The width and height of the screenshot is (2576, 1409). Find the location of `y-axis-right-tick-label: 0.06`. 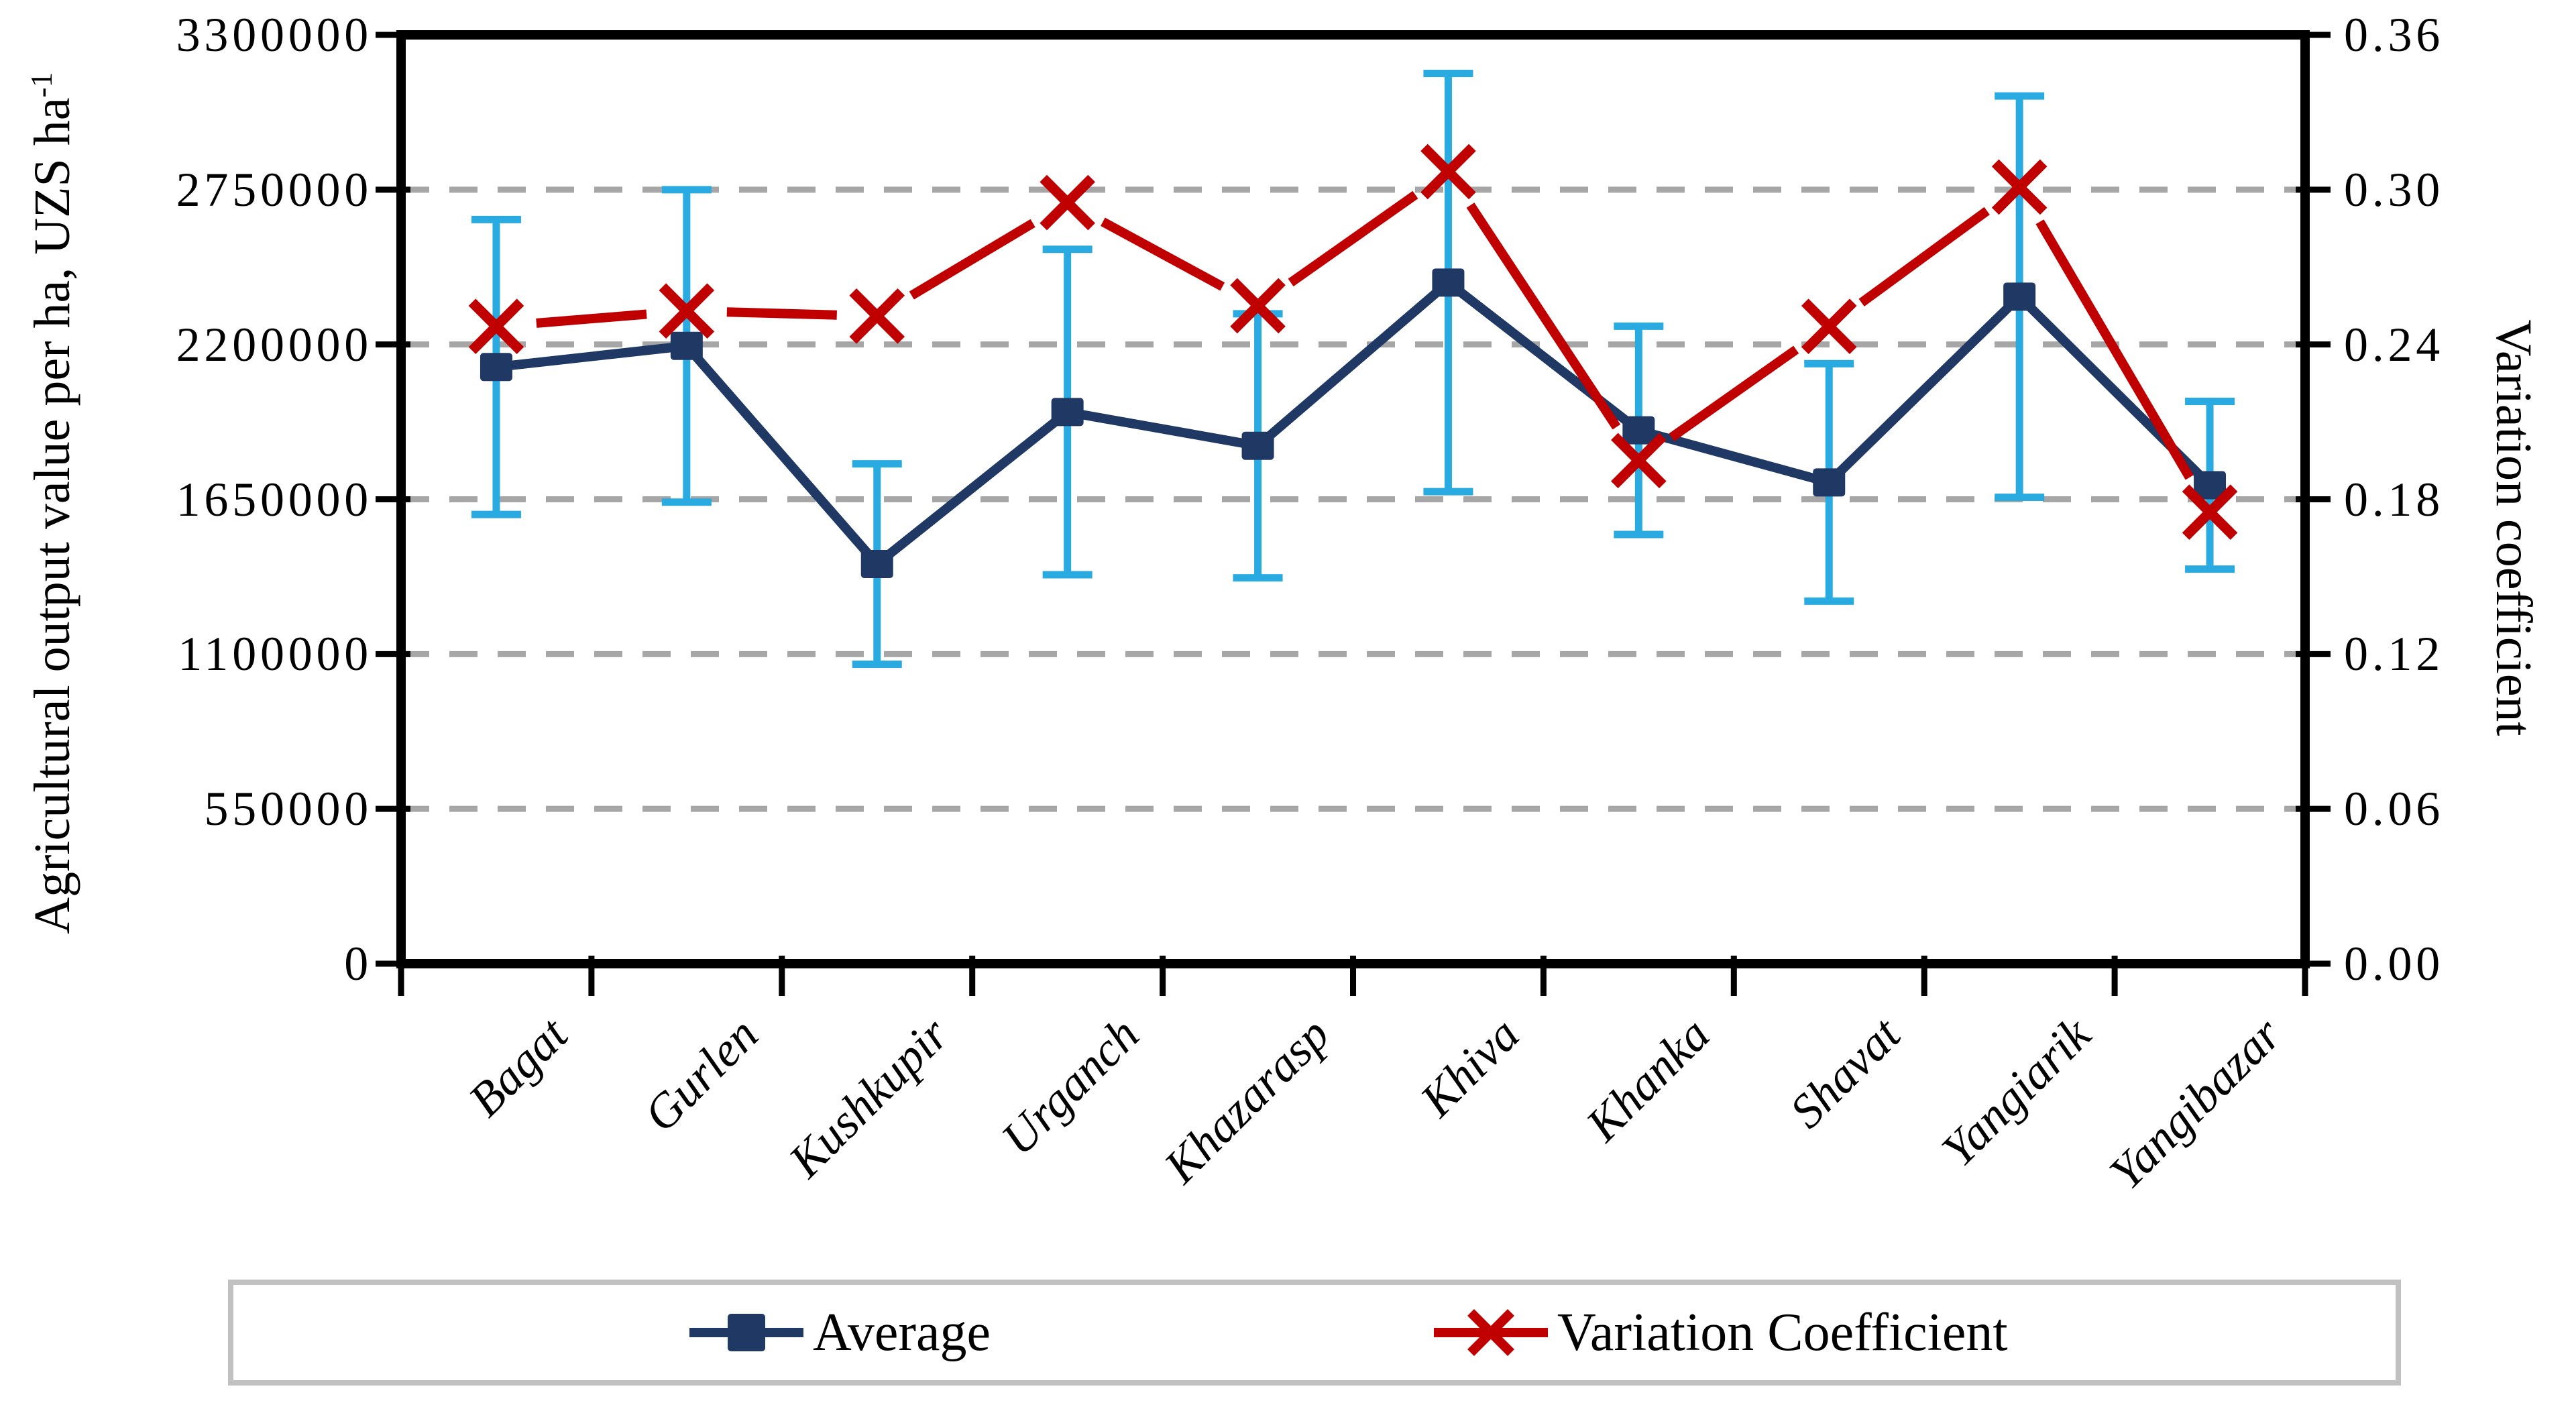

y-axis-right-tick-label: 0.06 is located at coordinates (2394, 809).